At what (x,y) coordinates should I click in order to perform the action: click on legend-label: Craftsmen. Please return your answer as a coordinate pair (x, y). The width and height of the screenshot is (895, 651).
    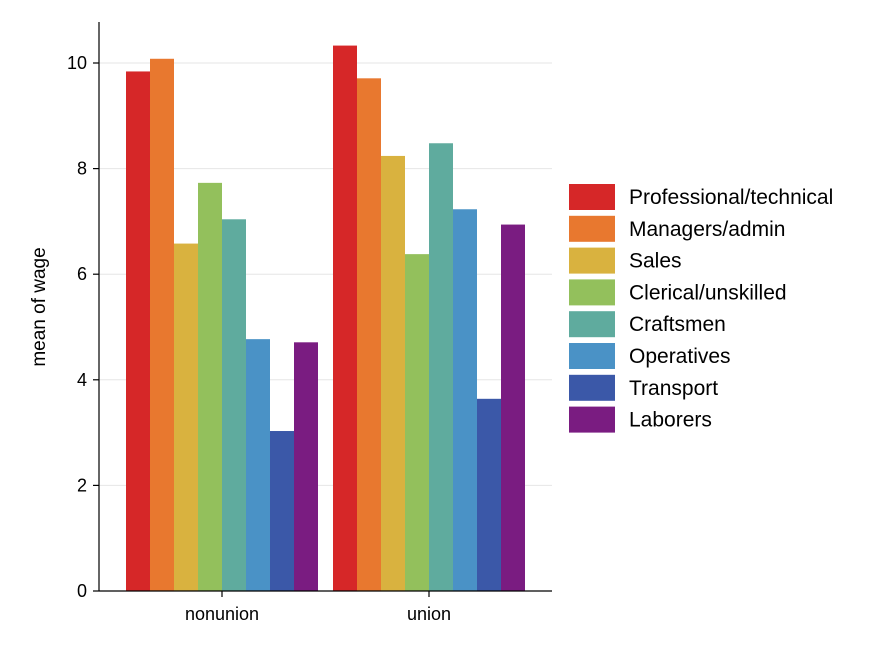
    Looking at the image, I should click on (677, 324).